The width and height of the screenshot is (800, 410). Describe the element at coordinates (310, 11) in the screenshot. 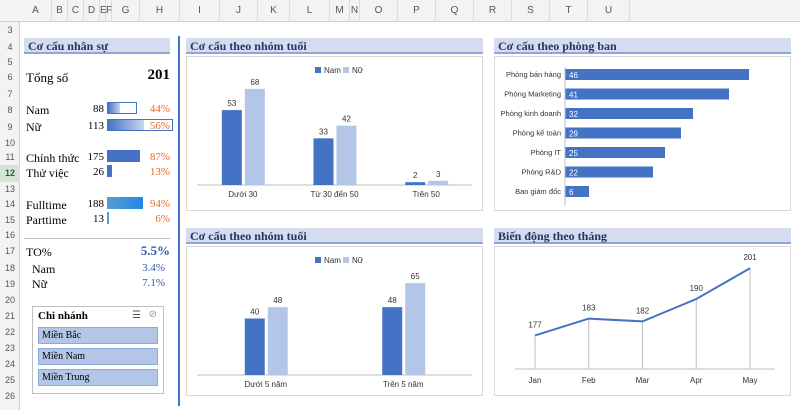

I see `column-header-l: L` at that location.